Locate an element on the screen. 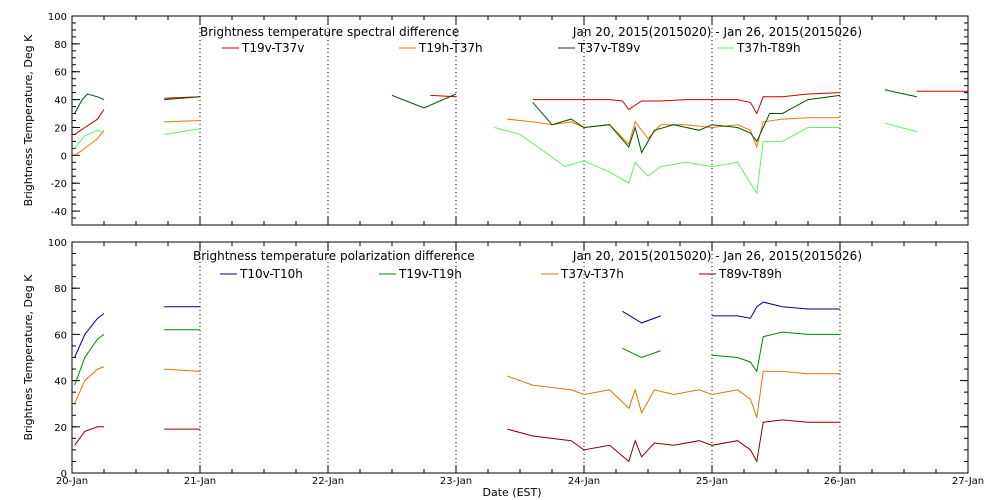 Image resolution: width=1000 pixels, height=500 pixels. legend-label: T19v-T37v is located at coordinates (272, 48).